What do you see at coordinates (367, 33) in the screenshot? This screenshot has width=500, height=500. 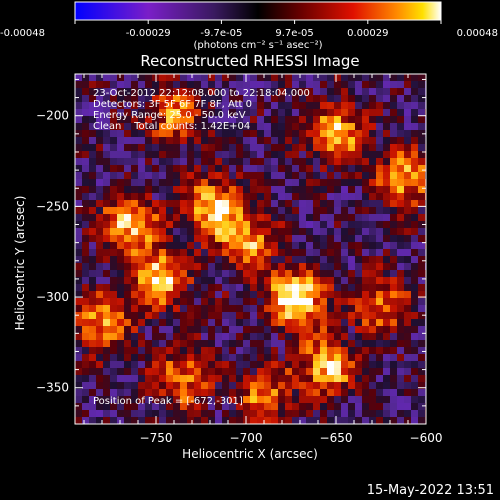 I see `colorbar-tick-label: 0.00029` at bounding box center [367, 33].